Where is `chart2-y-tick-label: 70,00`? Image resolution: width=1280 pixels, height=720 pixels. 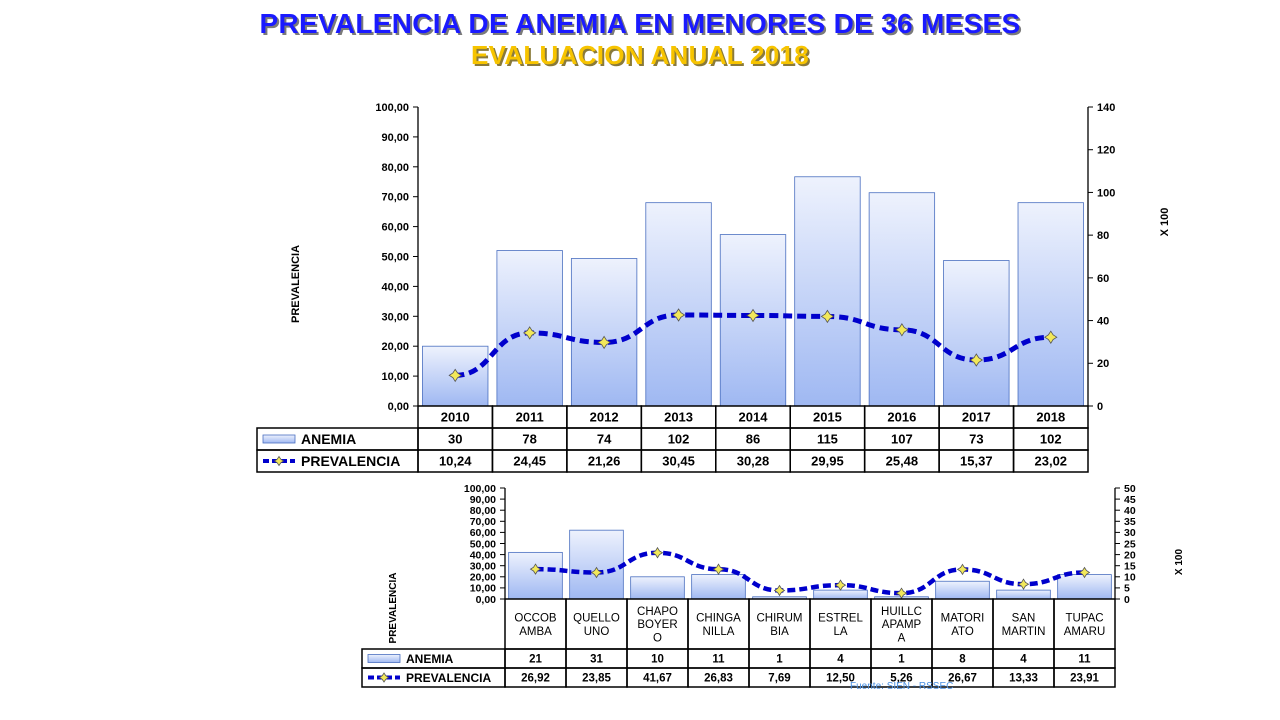 chart2-y-tick-label: 70,00 is located at coordinates (483, 522).